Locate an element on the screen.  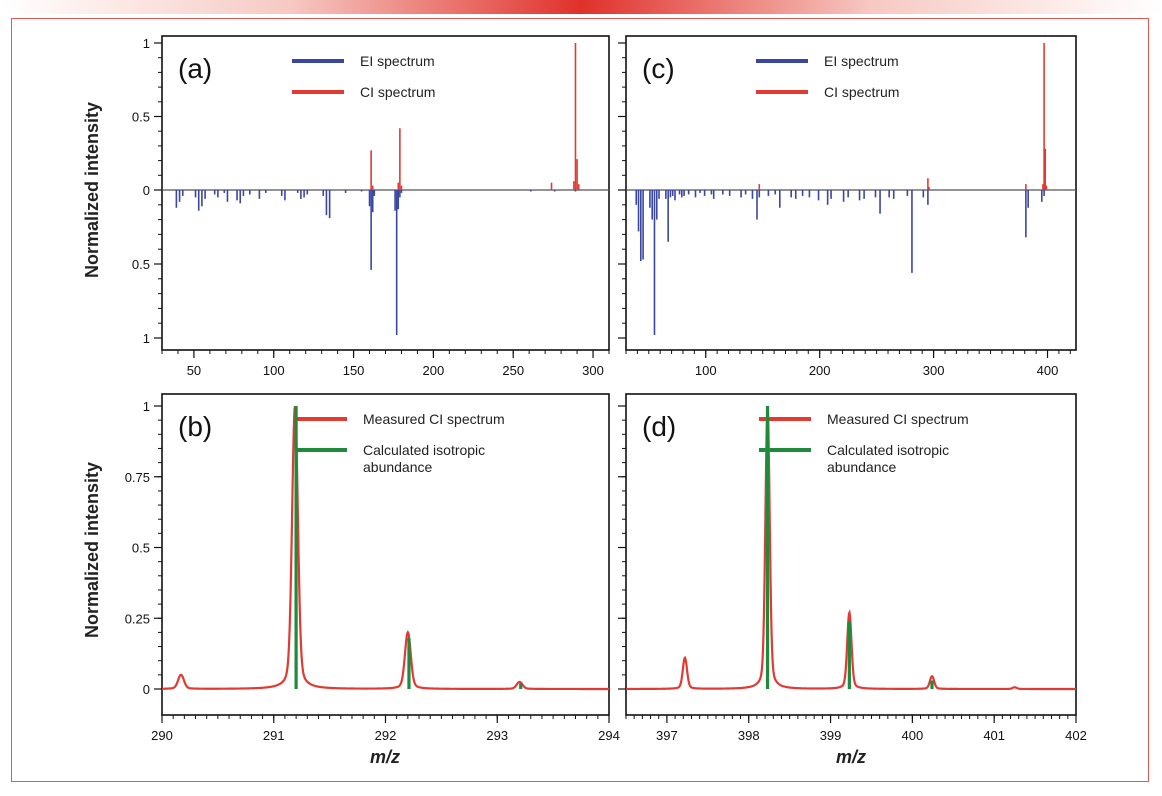
panel-label: (c) is located at coordinates (658, 68).